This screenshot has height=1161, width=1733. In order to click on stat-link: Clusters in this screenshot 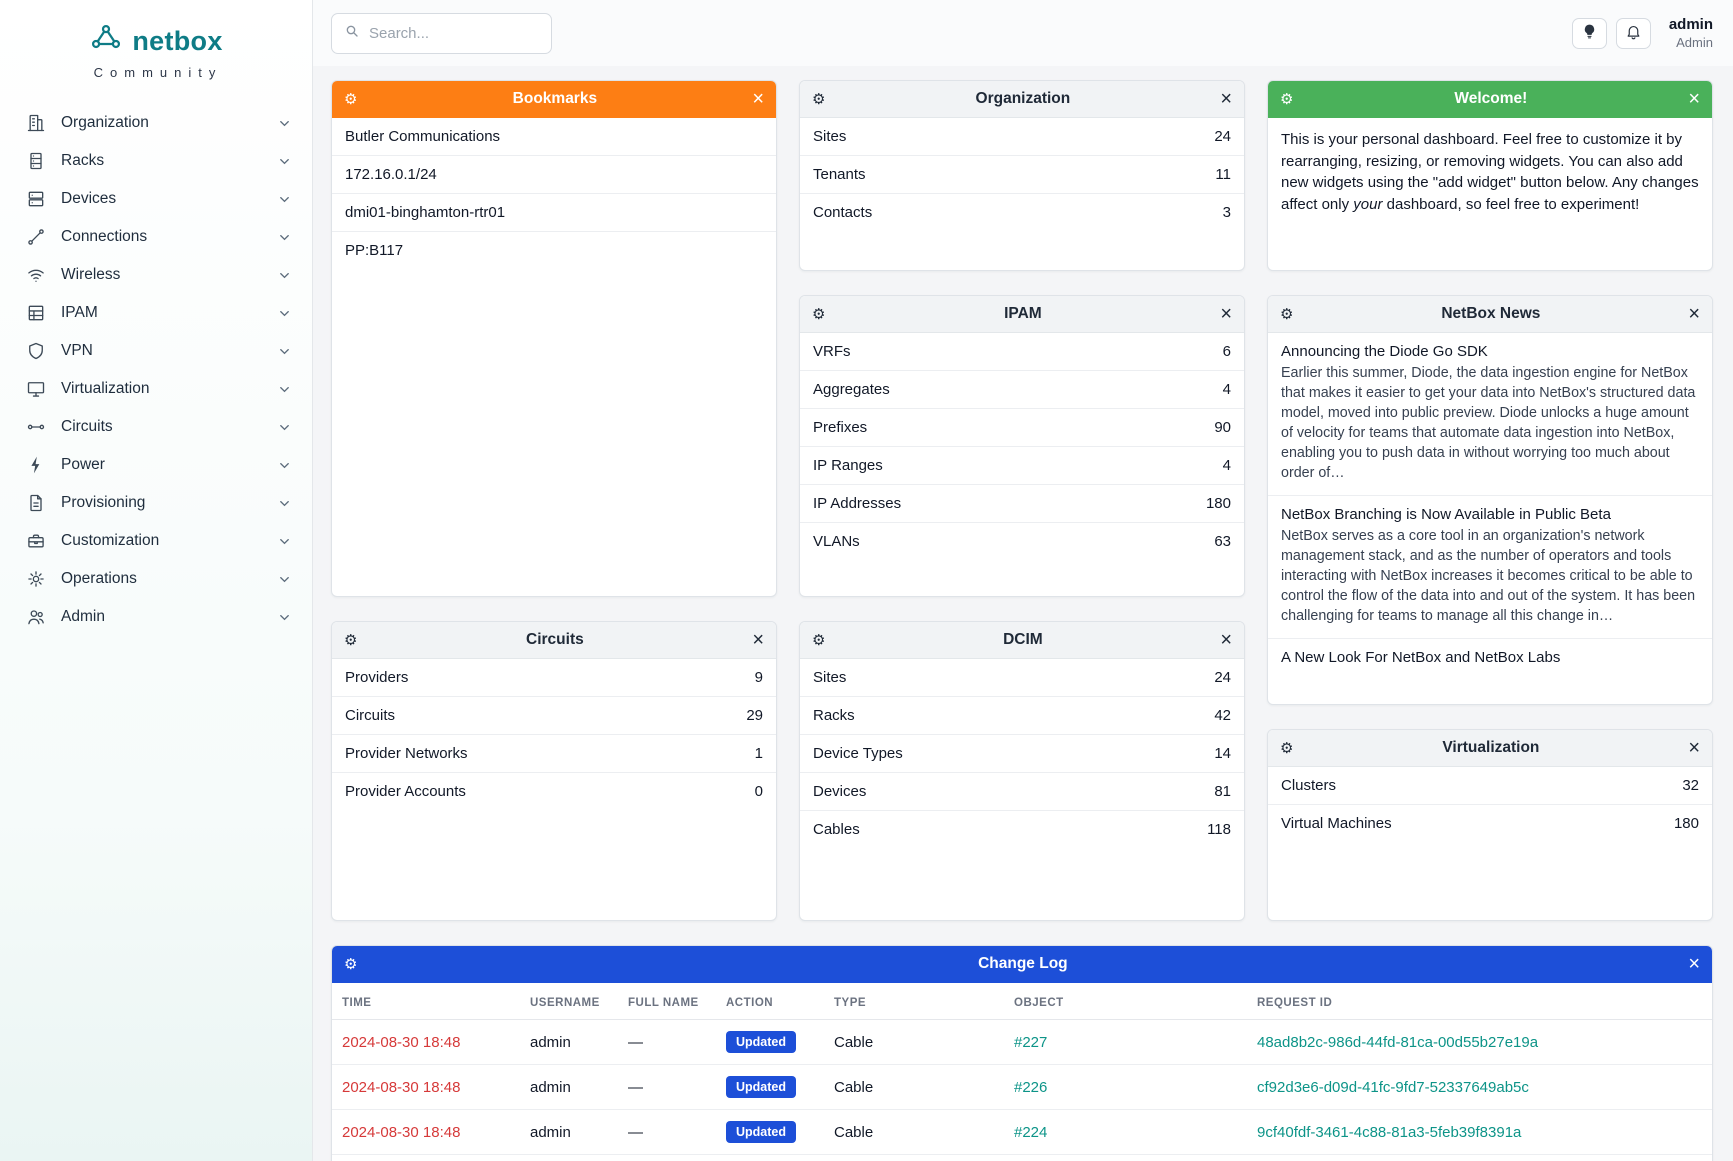, I will do `click(1309, 785)`.